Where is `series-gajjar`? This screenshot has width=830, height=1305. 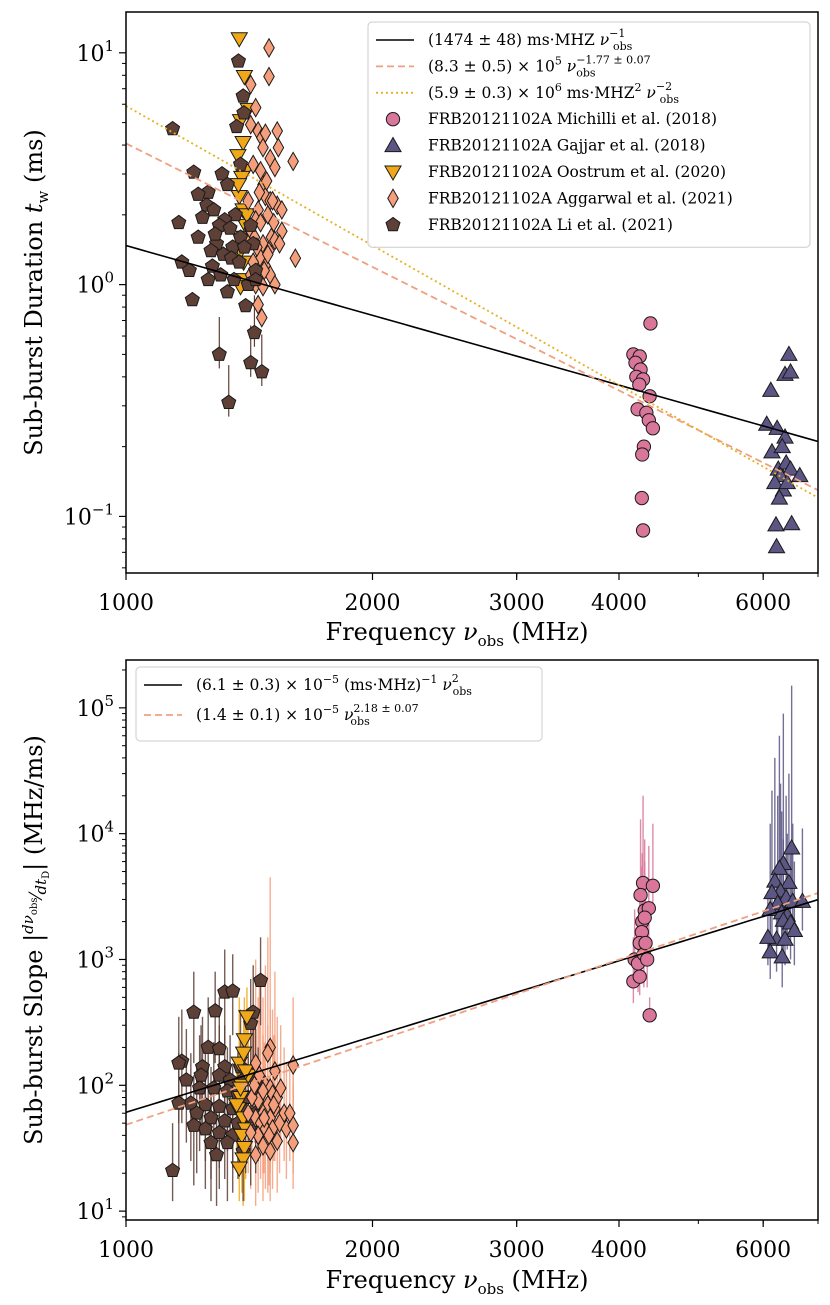
series-gajjar is located at coordinates (783, 449).